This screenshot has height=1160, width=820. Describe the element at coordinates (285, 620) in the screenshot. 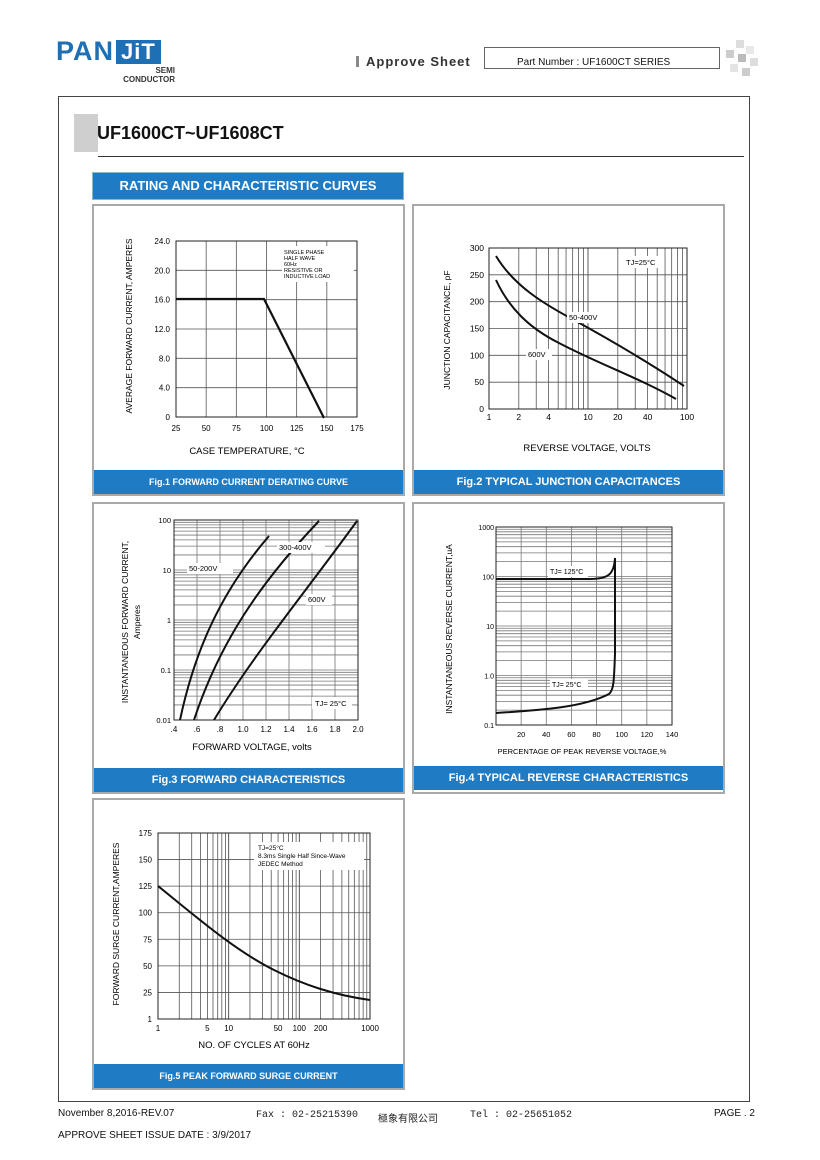

I see `fig3-curve-600v` at that location.